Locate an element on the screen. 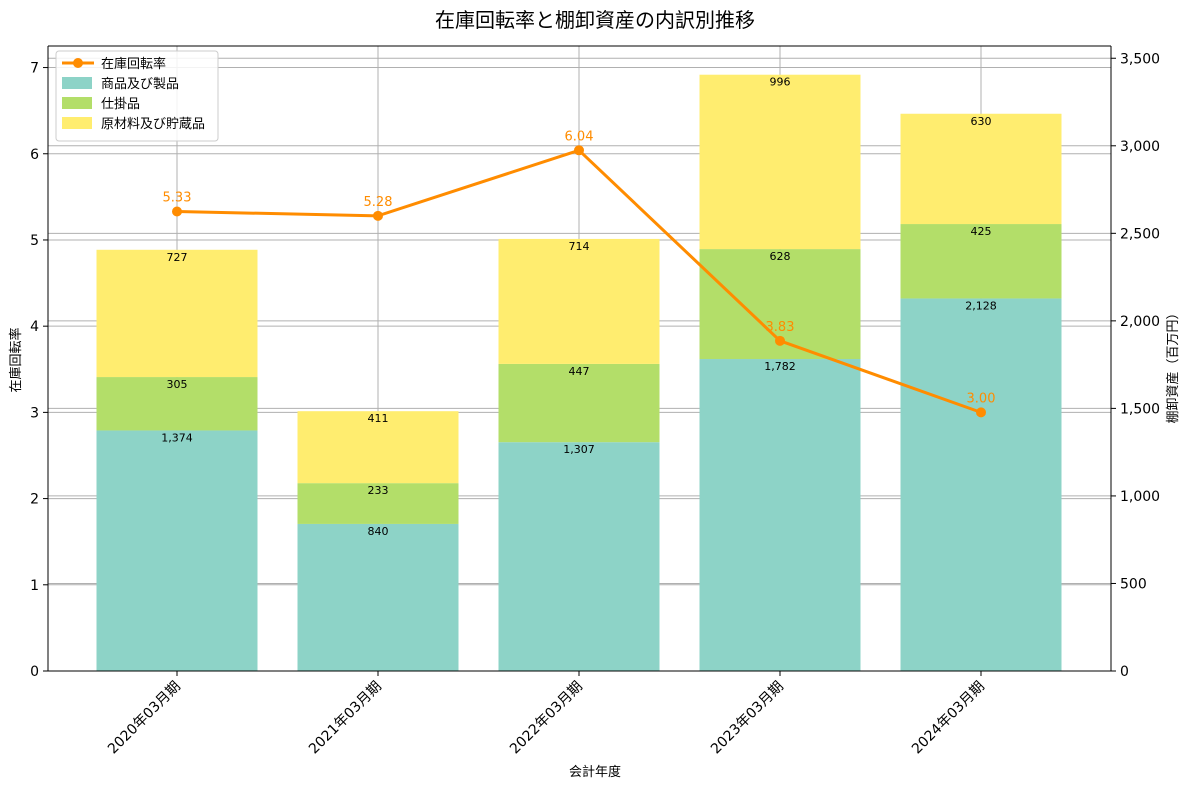  bar-label-0-4: 2,128 is located at coordinates (981, 305).